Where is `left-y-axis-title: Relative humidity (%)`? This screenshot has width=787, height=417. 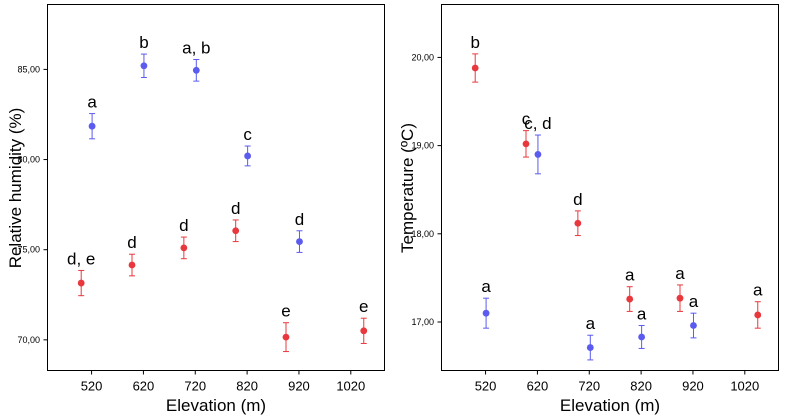
left-y-axis-title: Relative humidity (%) is located at coordinates (15, 188).